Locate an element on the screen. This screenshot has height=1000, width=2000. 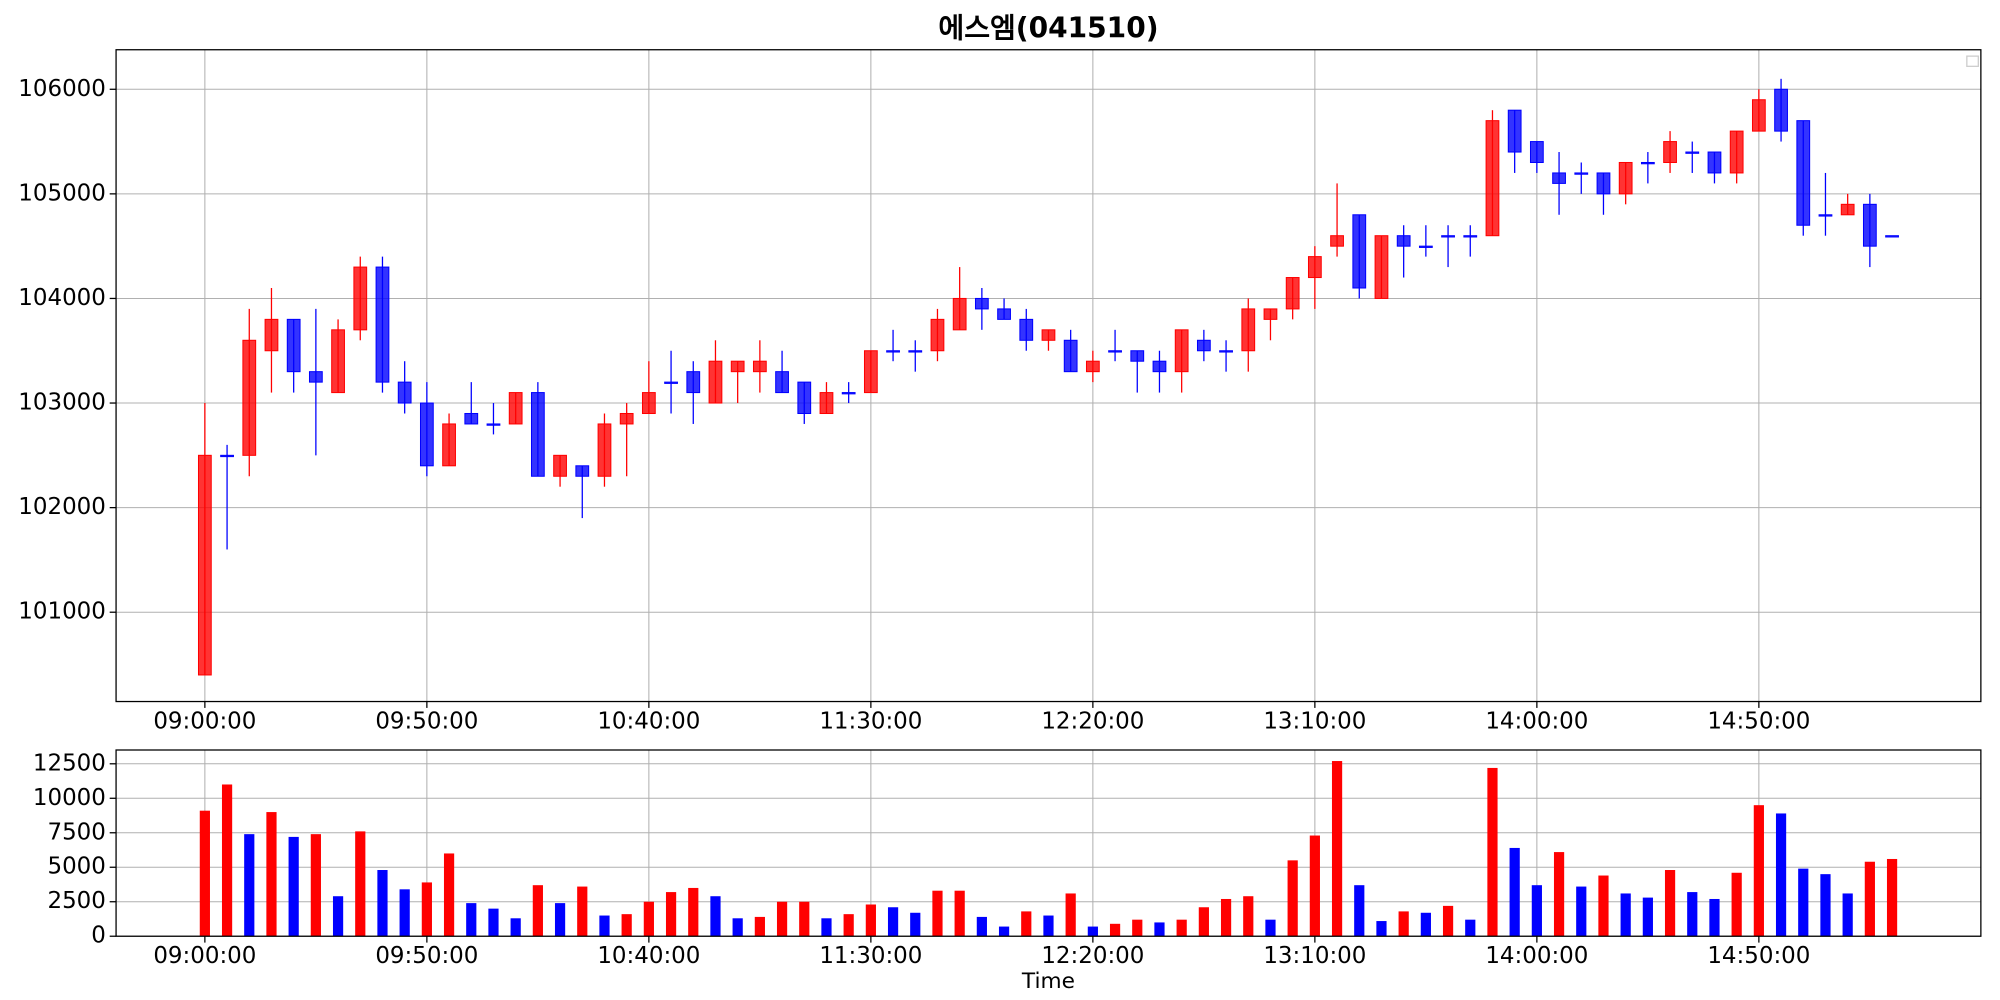
chart-title: 에스엠(041510) is located at coordinates (1048, 27).